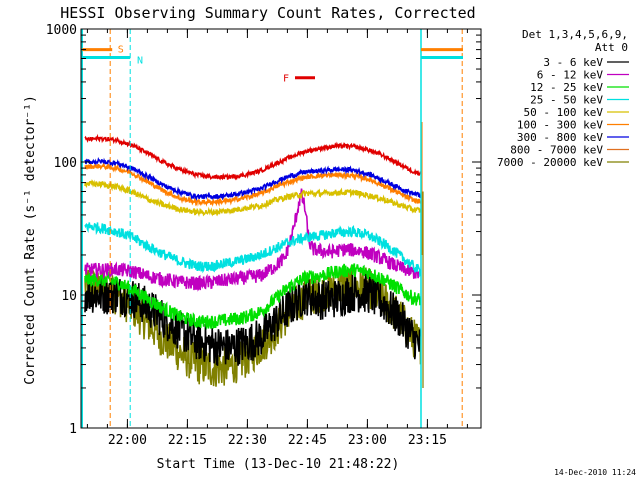  What do you see at coordinates (30, 240) in the screenshot?
I see `y-axis-label: Corrected Count Rate (s⁻¹ detector⁻¹)` at bounding box center [30, 240].